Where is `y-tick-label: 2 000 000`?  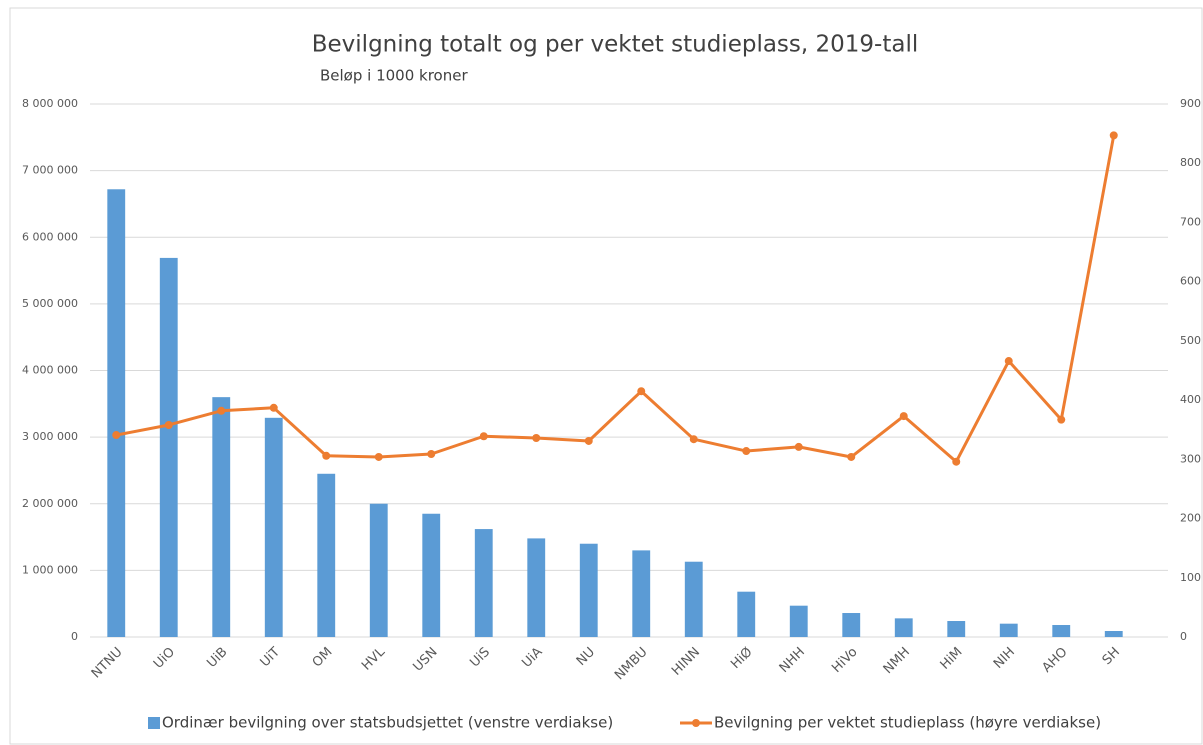
y-tick-label: 2 000 000 is located at coordinates (50, 503).